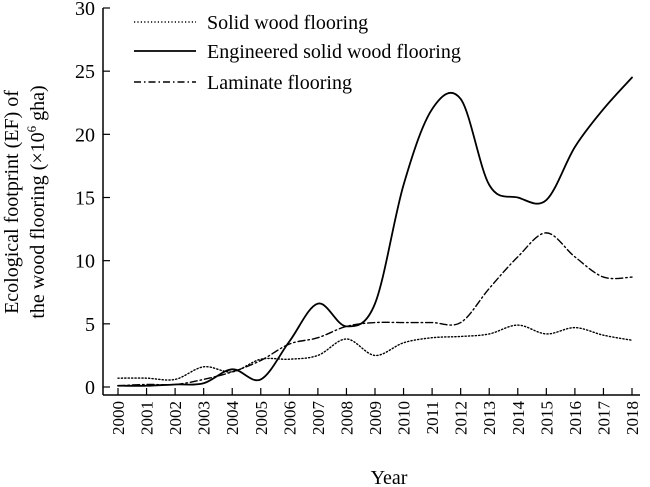 This screenshot has width=650, height=487. I want to click on x-tick-label: 2008, so click(346, 418).